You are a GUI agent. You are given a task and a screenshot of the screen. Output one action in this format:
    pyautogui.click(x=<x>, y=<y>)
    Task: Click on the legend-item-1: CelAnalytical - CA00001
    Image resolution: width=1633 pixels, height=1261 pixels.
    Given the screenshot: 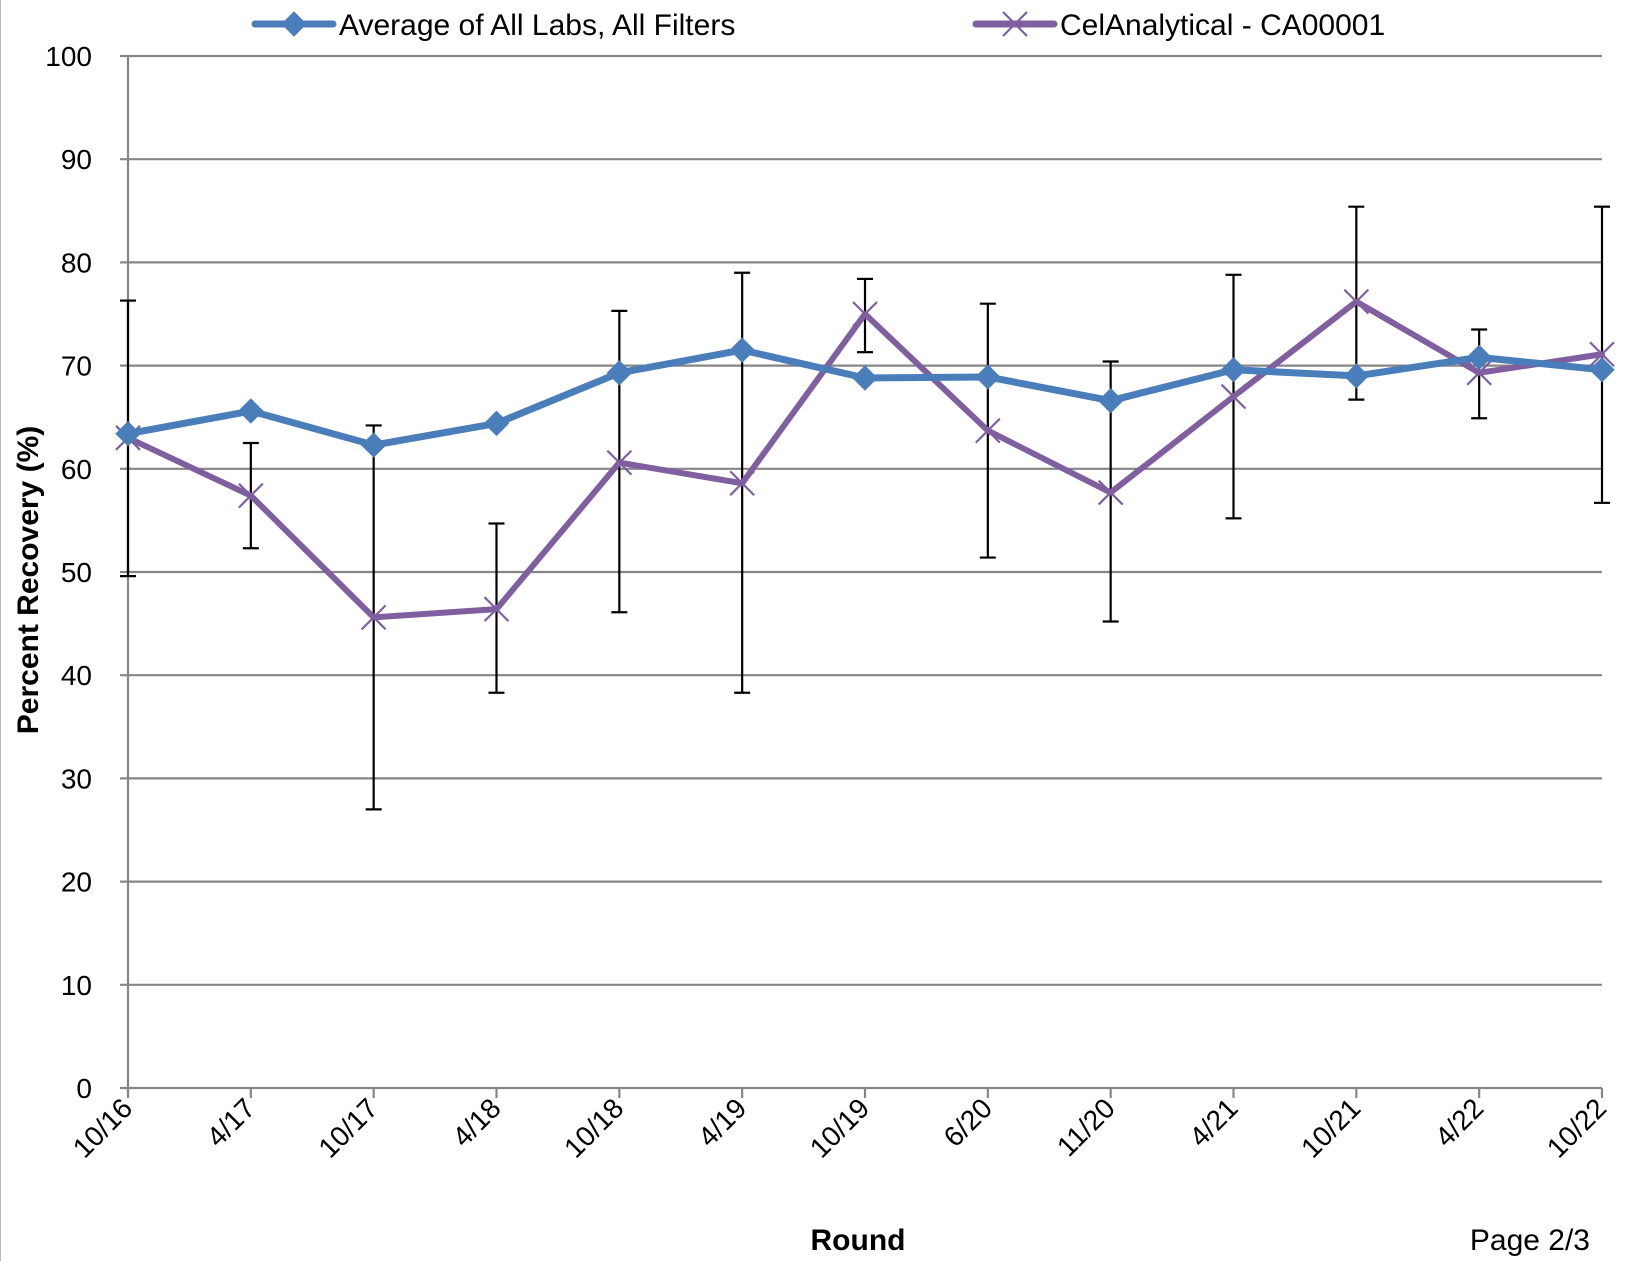 What is the action you would take?
    pyautogui.click(x=1178, y=25)
    